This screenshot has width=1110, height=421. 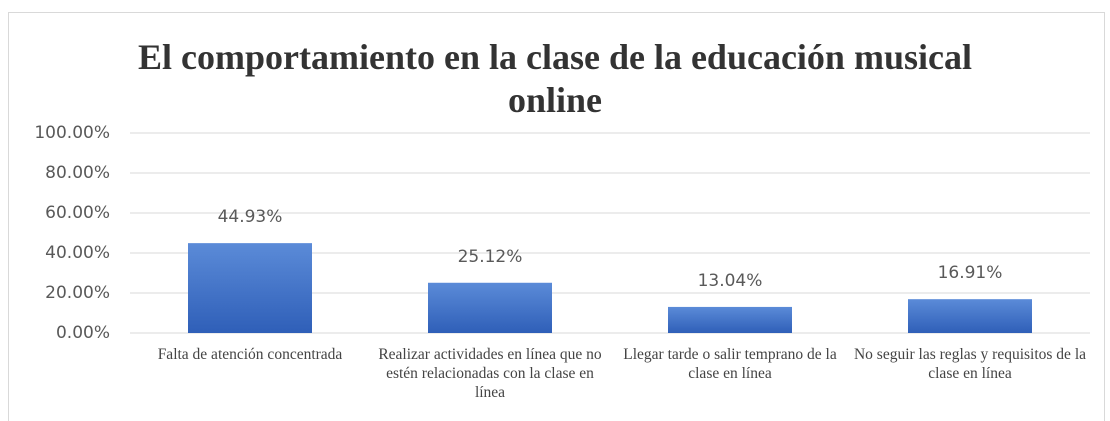 What do you see at coordinates (77, 293) in the screenshot?
I see `y-tick-label: 20.00%` at bounding box center [77, 293].